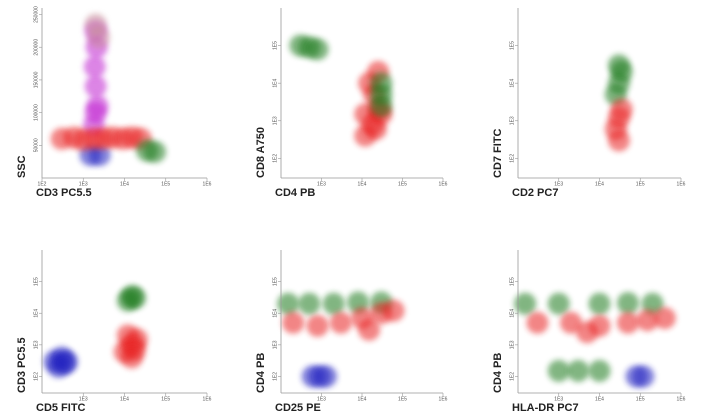  Describe the element at coordinates (535, 193) in the screenshot. I see `x-axis-label: CD2 PC7` at that location.